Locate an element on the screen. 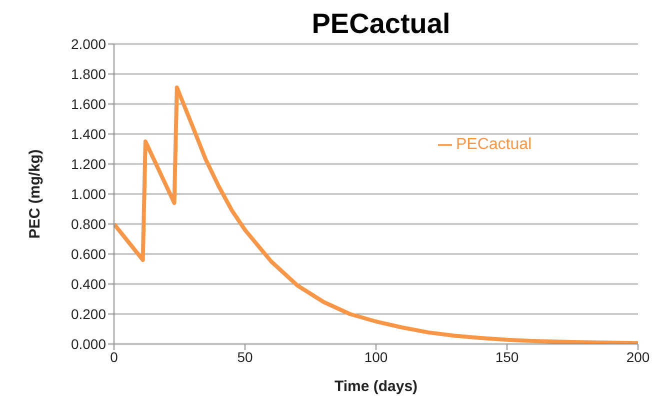  y-tick-label: 0.400 is located at coordinates (88, 284).